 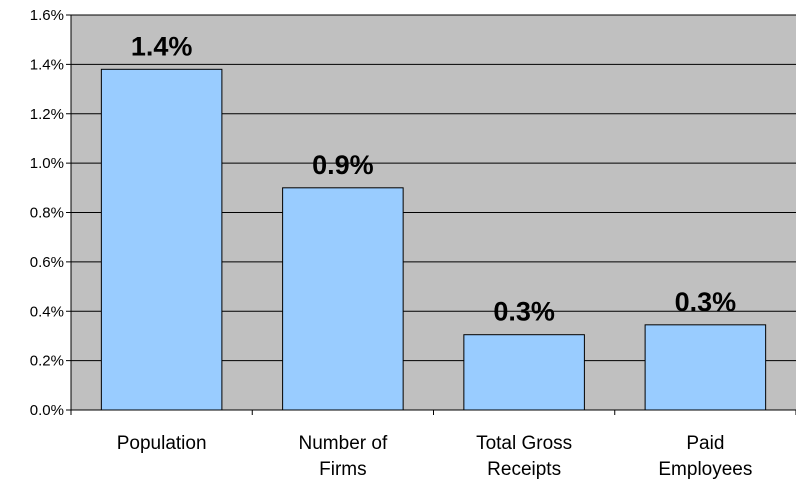 I want to click on x-category-label: Paid, so click(x=705, y=443).